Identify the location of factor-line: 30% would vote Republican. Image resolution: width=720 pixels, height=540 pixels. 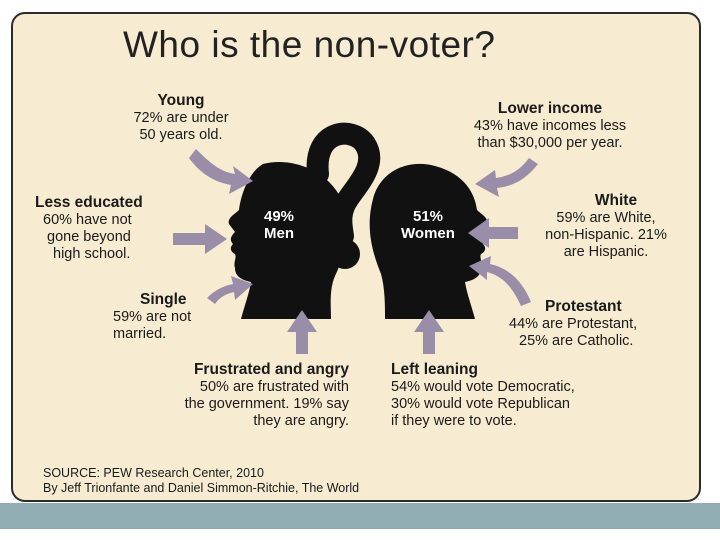
(480, 404).